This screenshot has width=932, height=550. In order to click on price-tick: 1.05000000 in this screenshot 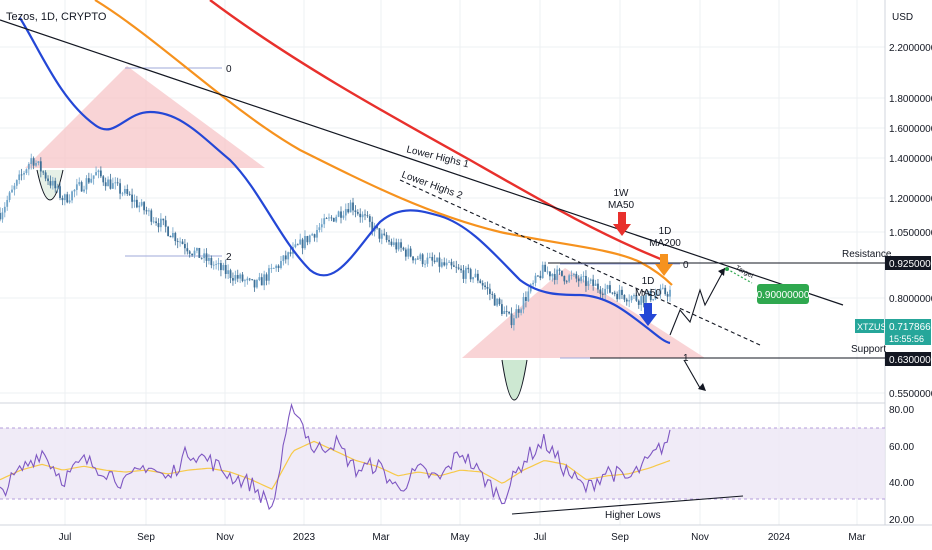, I will do `click(910, 233)`.